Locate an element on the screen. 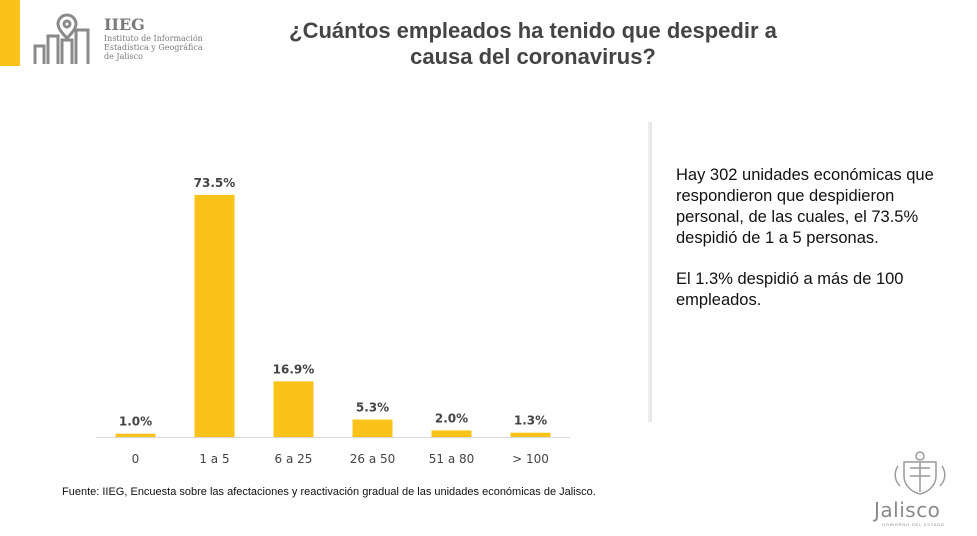 Image resolution: width=977 pixels, height=536 pixels. x-tick-label: > 100 is located at coordinates (530, 459).